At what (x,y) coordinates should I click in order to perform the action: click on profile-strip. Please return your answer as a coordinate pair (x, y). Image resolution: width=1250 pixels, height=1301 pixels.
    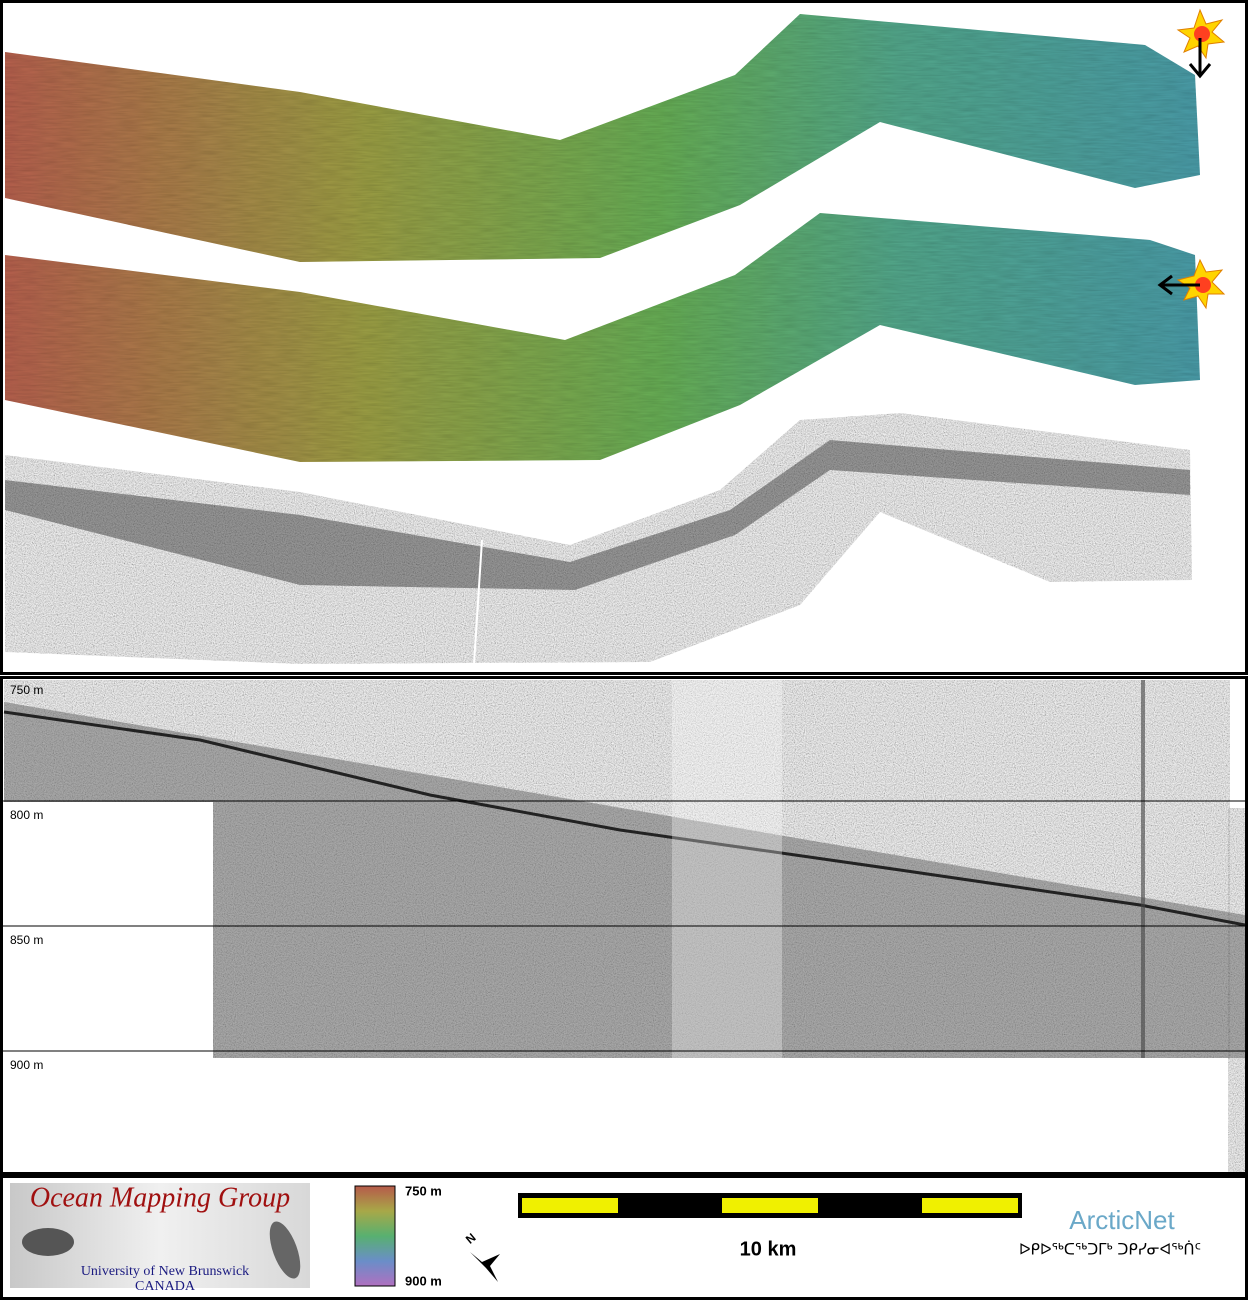
    Looking at the image, I should click on (1236, 990).